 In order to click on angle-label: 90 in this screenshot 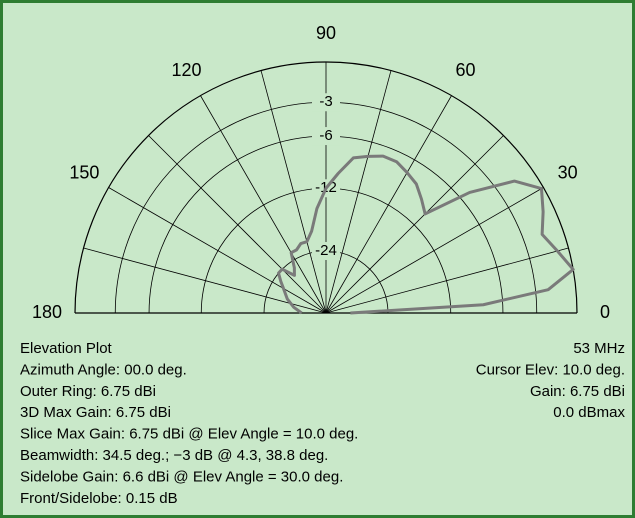, I will do `click(326, 33)`.